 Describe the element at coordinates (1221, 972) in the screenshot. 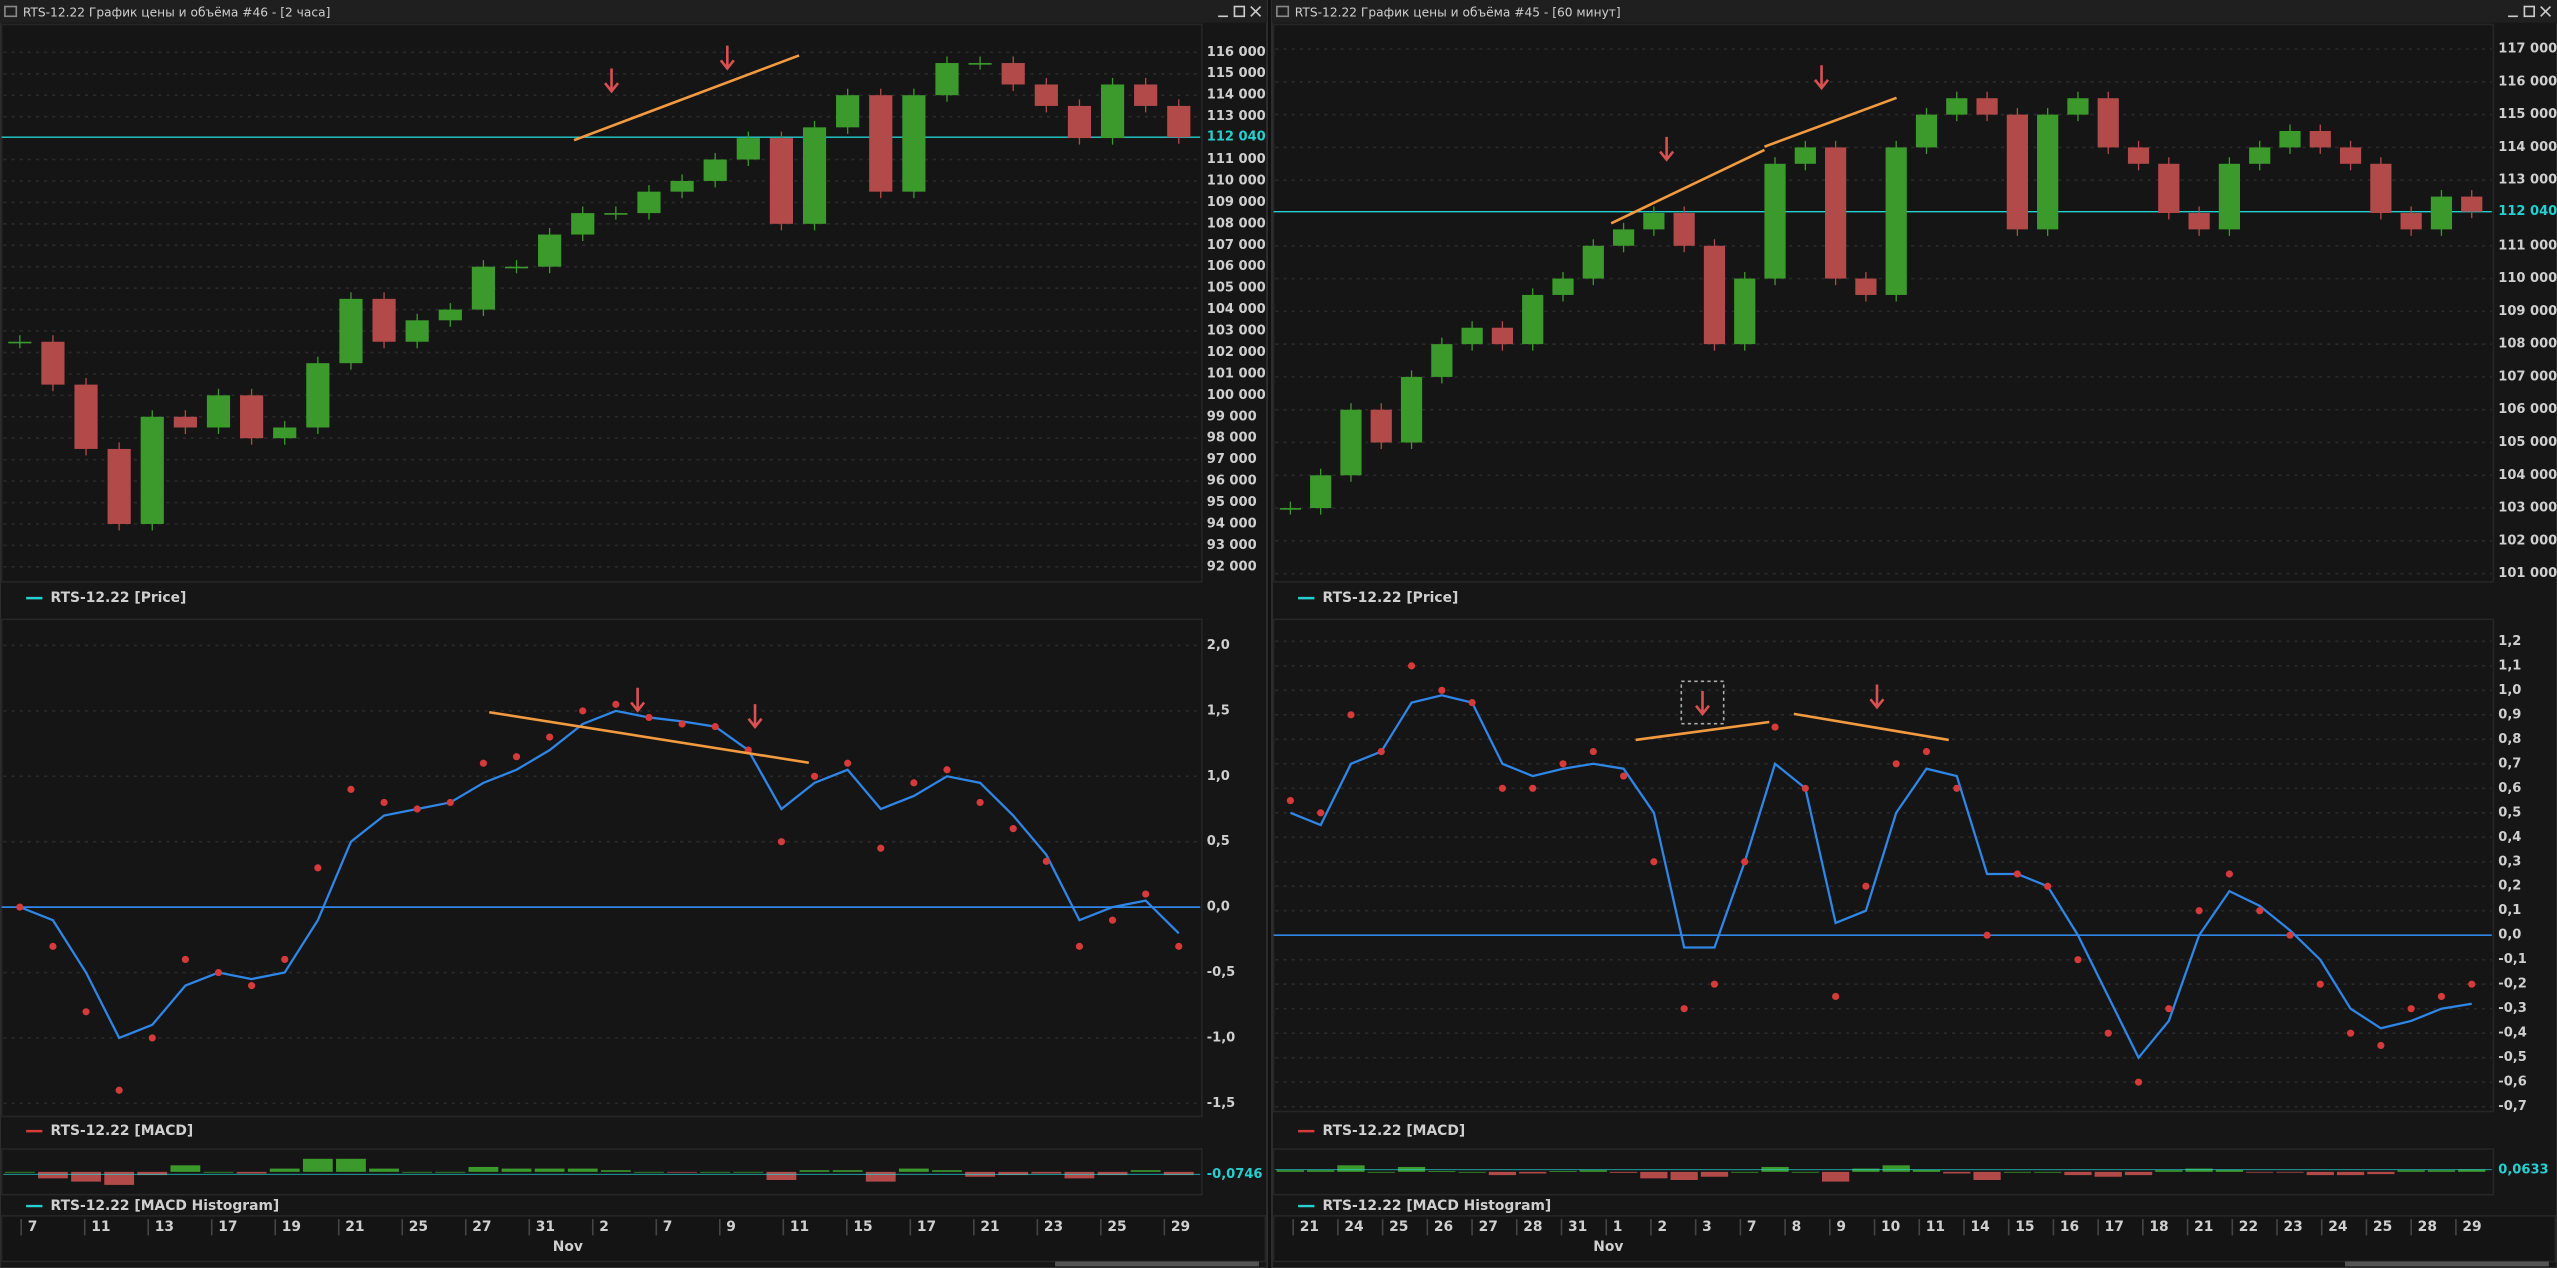

I see `y-tick-label: -0,5` at that location.